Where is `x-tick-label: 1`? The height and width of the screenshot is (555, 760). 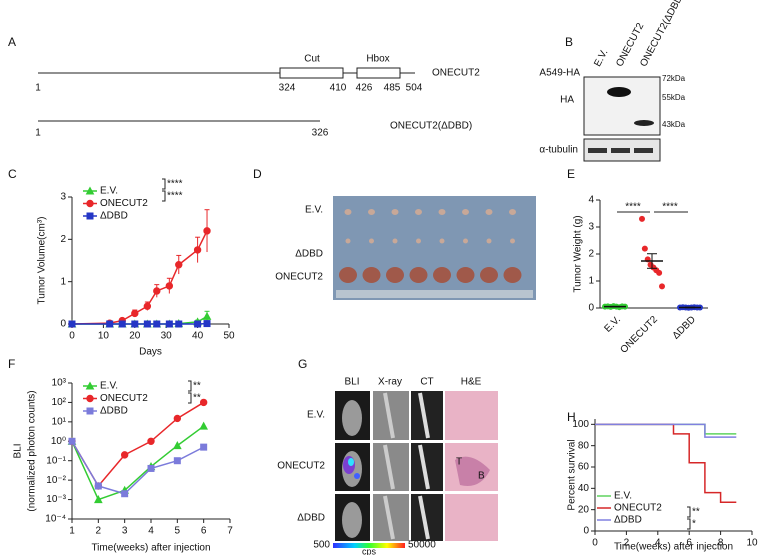
x-tick-label: 1 is located at coordinates (72, 531).